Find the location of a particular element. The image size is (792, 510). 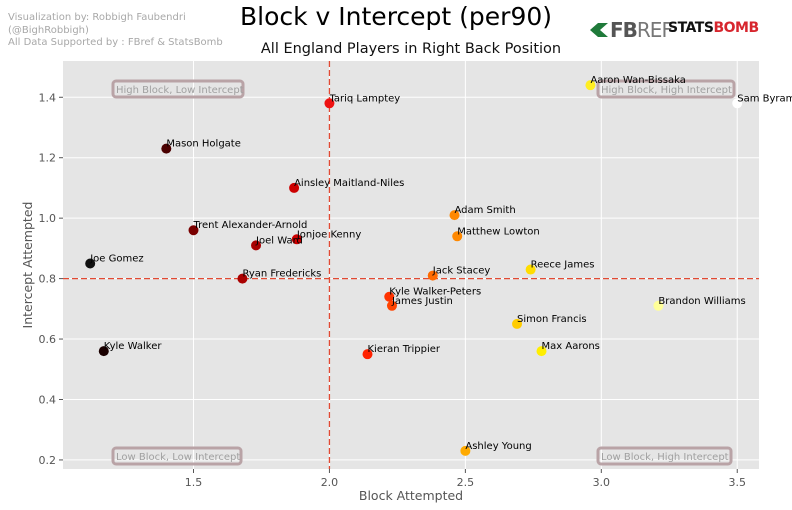

quadrant-label-bottom-left: Low Block, Low Intercept is located at coordinates (178, 457).